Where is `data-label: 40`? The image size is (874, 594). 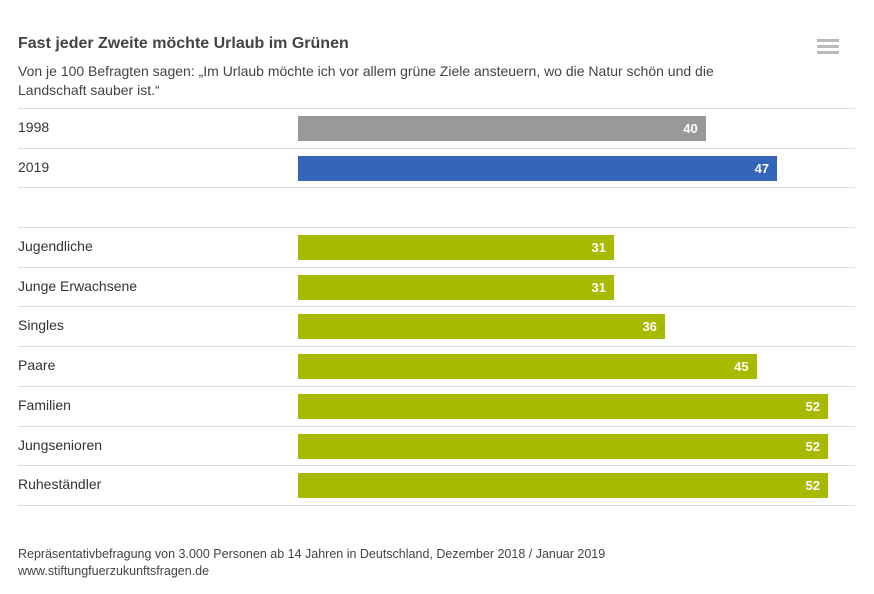
data-label: 40 is located at coordinates (690, 128).